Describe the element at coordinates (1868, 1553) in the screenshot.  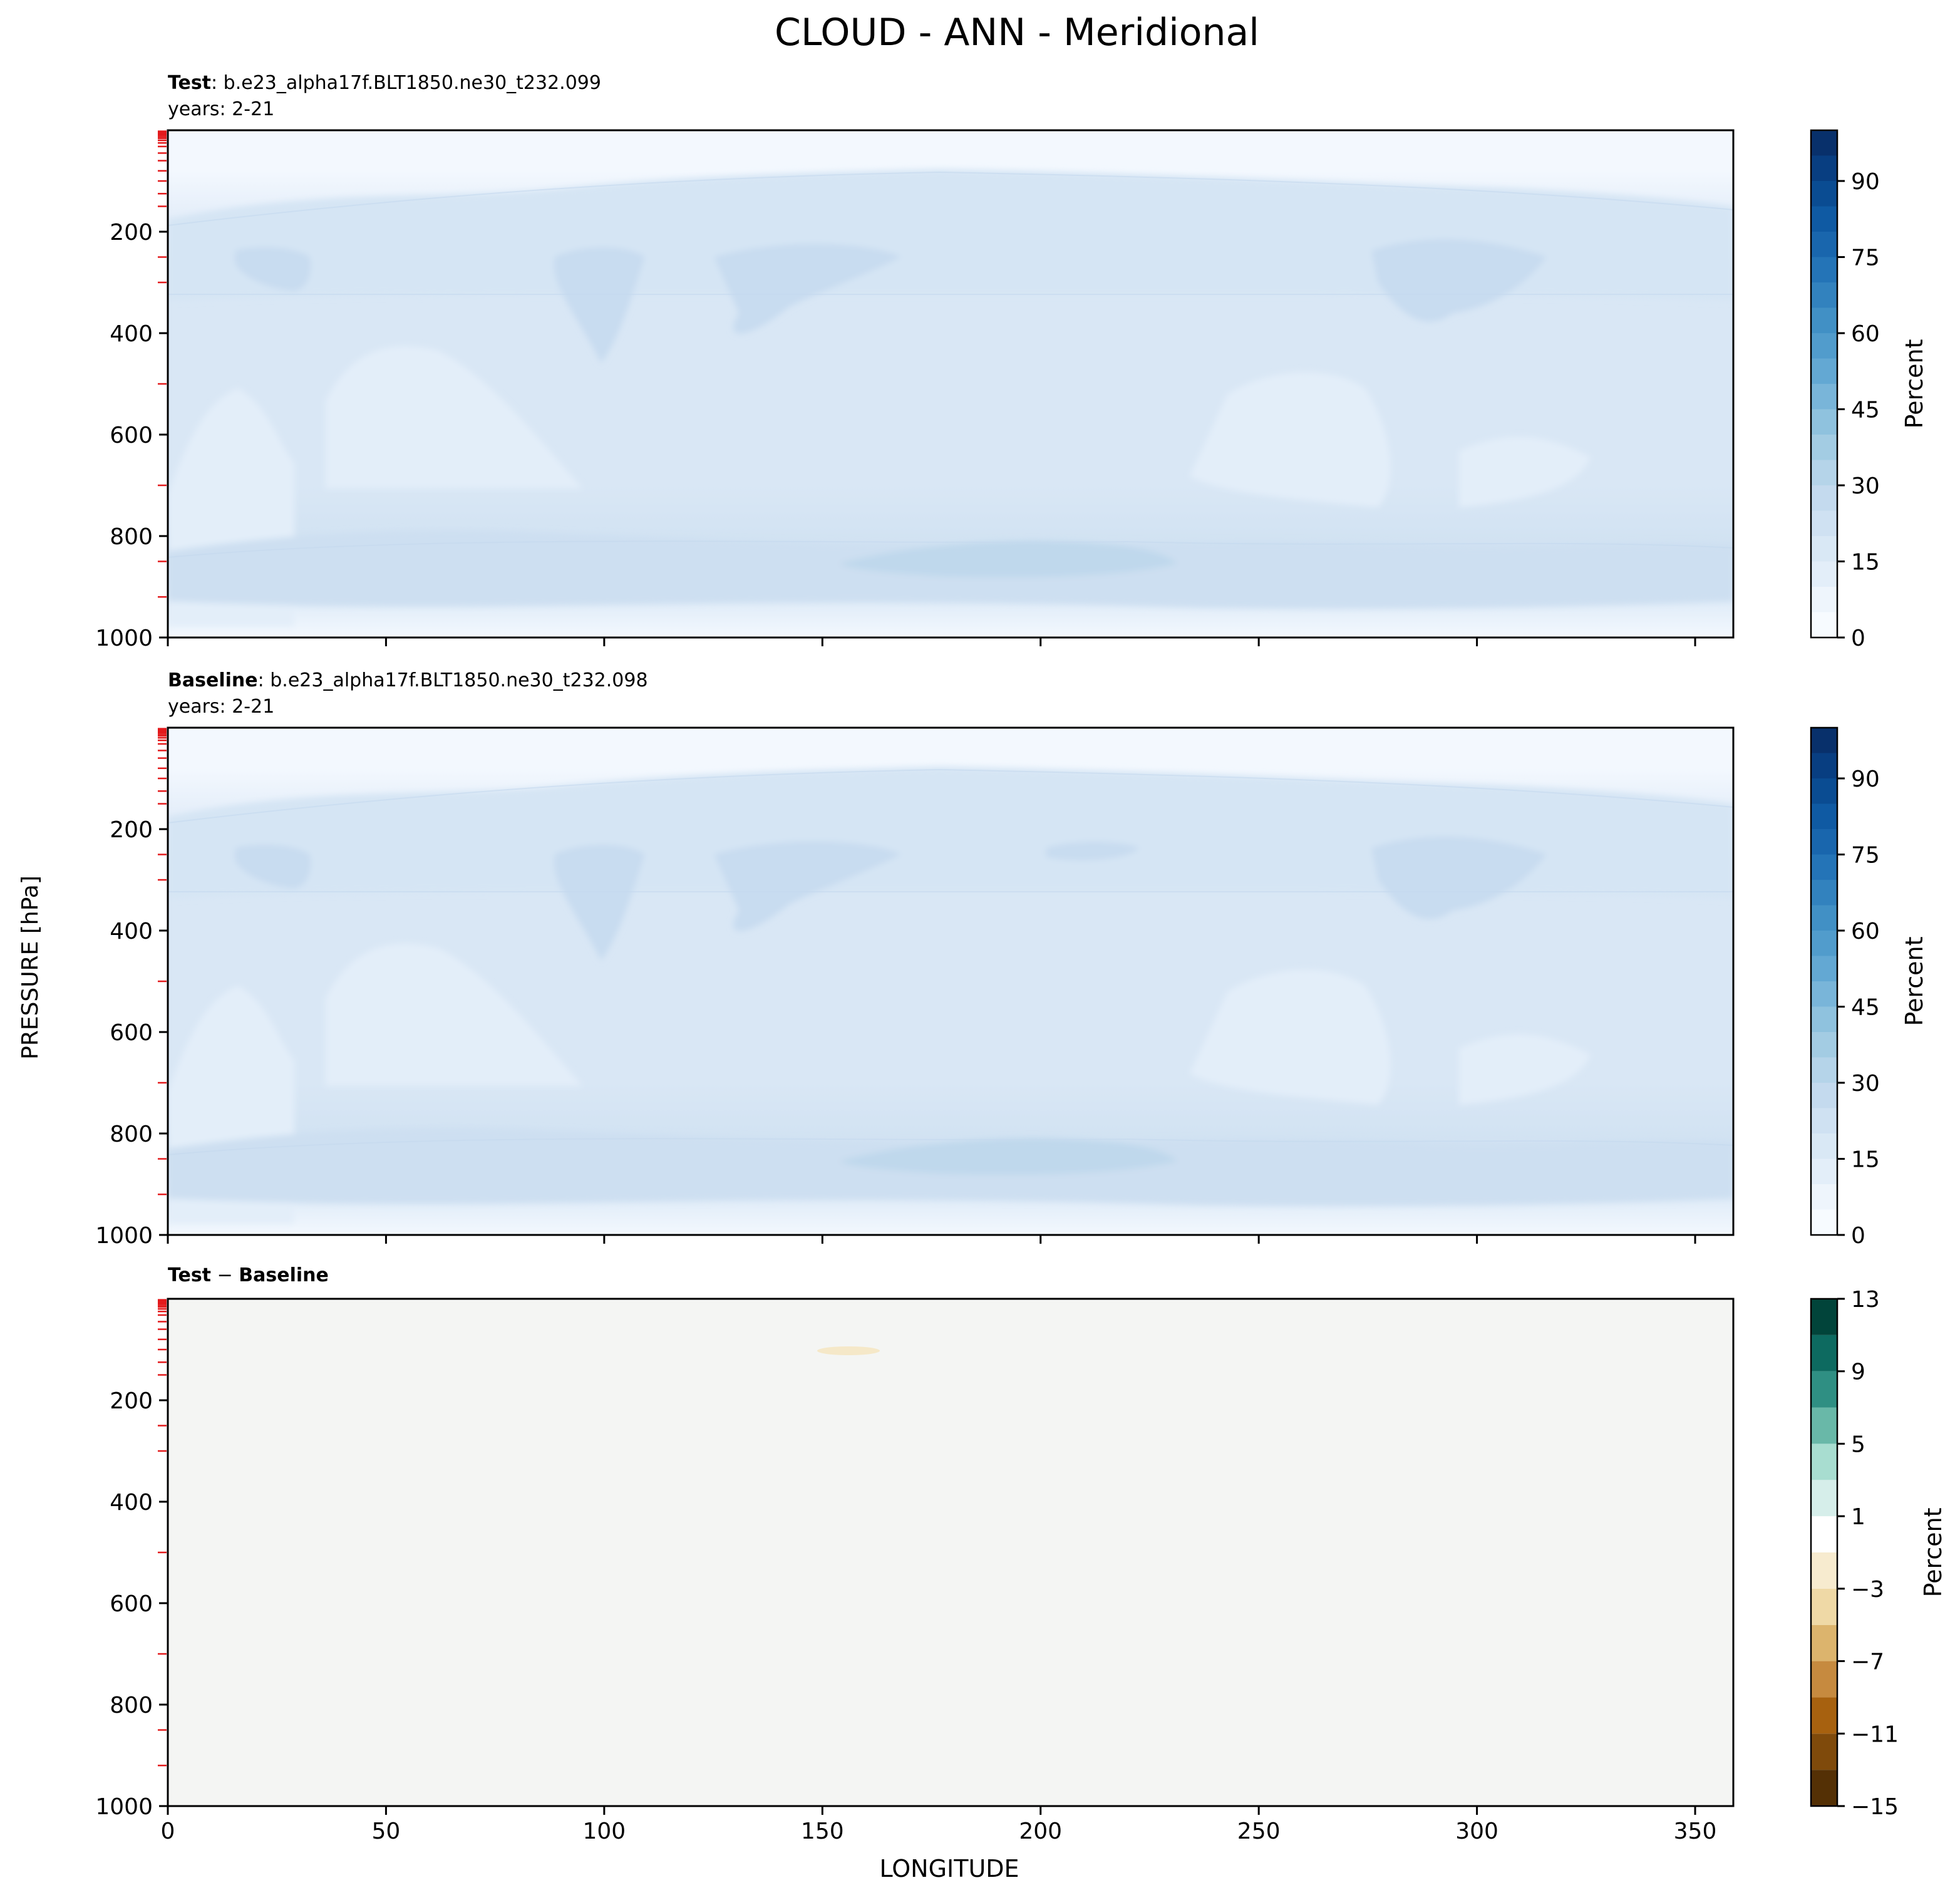
I see `panel-difference-colorbar-ticks: 13 9 5 1 −3 −7 −11 −15` at that location.